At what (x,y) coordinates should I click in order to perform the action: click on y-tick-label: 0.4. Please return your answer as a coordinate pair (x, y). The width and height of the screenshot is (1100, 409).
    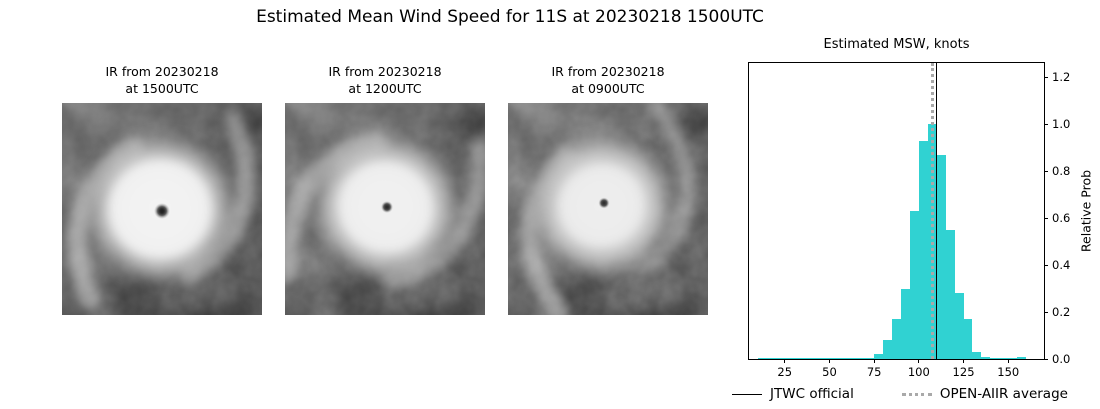
    Looking at the image, I should click on (1061, 265).